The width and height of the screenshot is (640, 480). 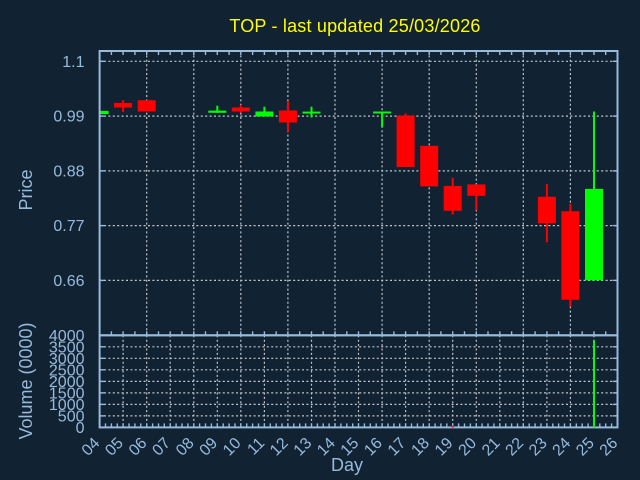 I want to click on svg-text: 2500, so click(x=67, y=370).